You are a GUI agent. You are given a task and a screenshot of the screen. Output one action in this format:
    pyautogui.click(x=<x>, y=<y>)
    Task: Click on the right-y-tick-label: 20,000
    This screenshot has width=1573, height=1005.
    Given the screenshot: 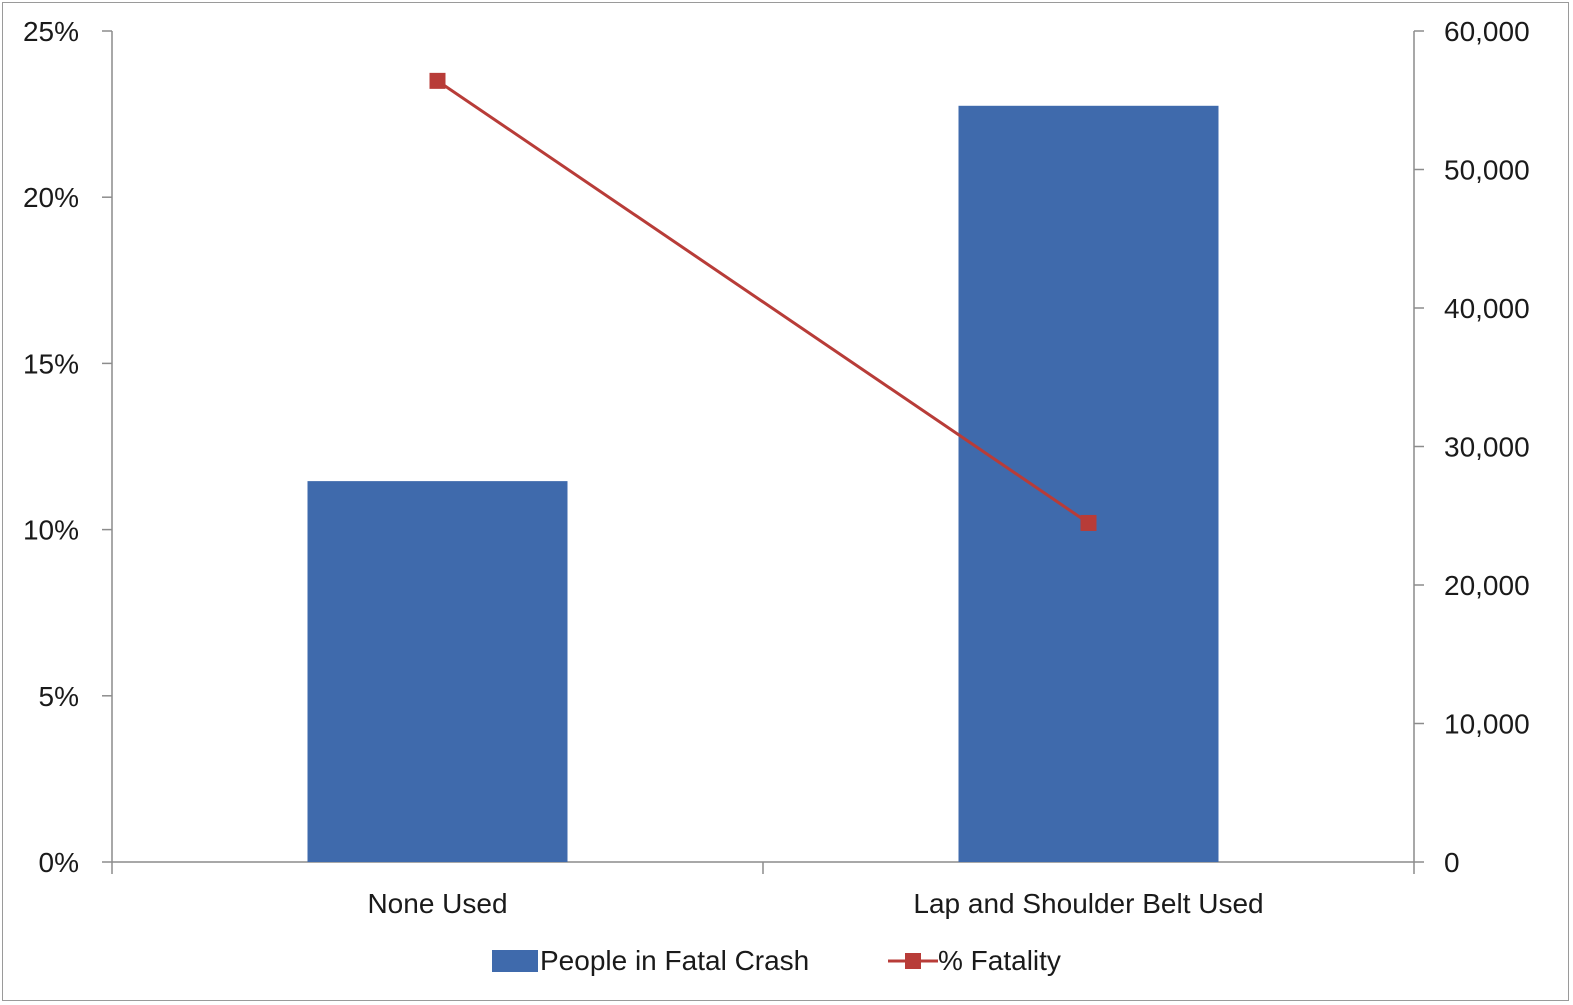 What is the action you would take?
    pyautogui.click(x=1487, y=585)
    